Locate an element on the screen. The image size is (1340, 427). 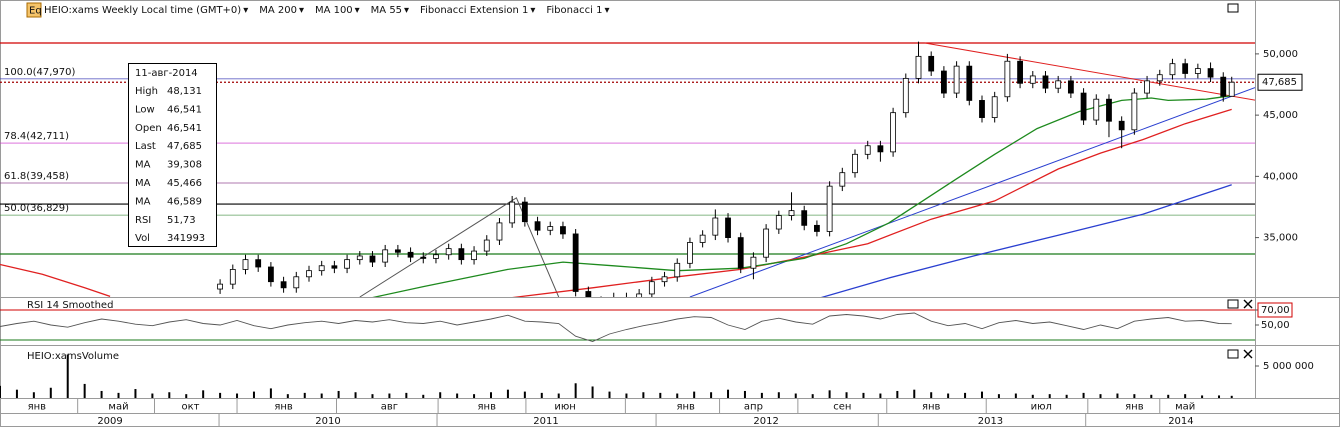
legend-item: MA 100 is located at coordinates (334, 10).